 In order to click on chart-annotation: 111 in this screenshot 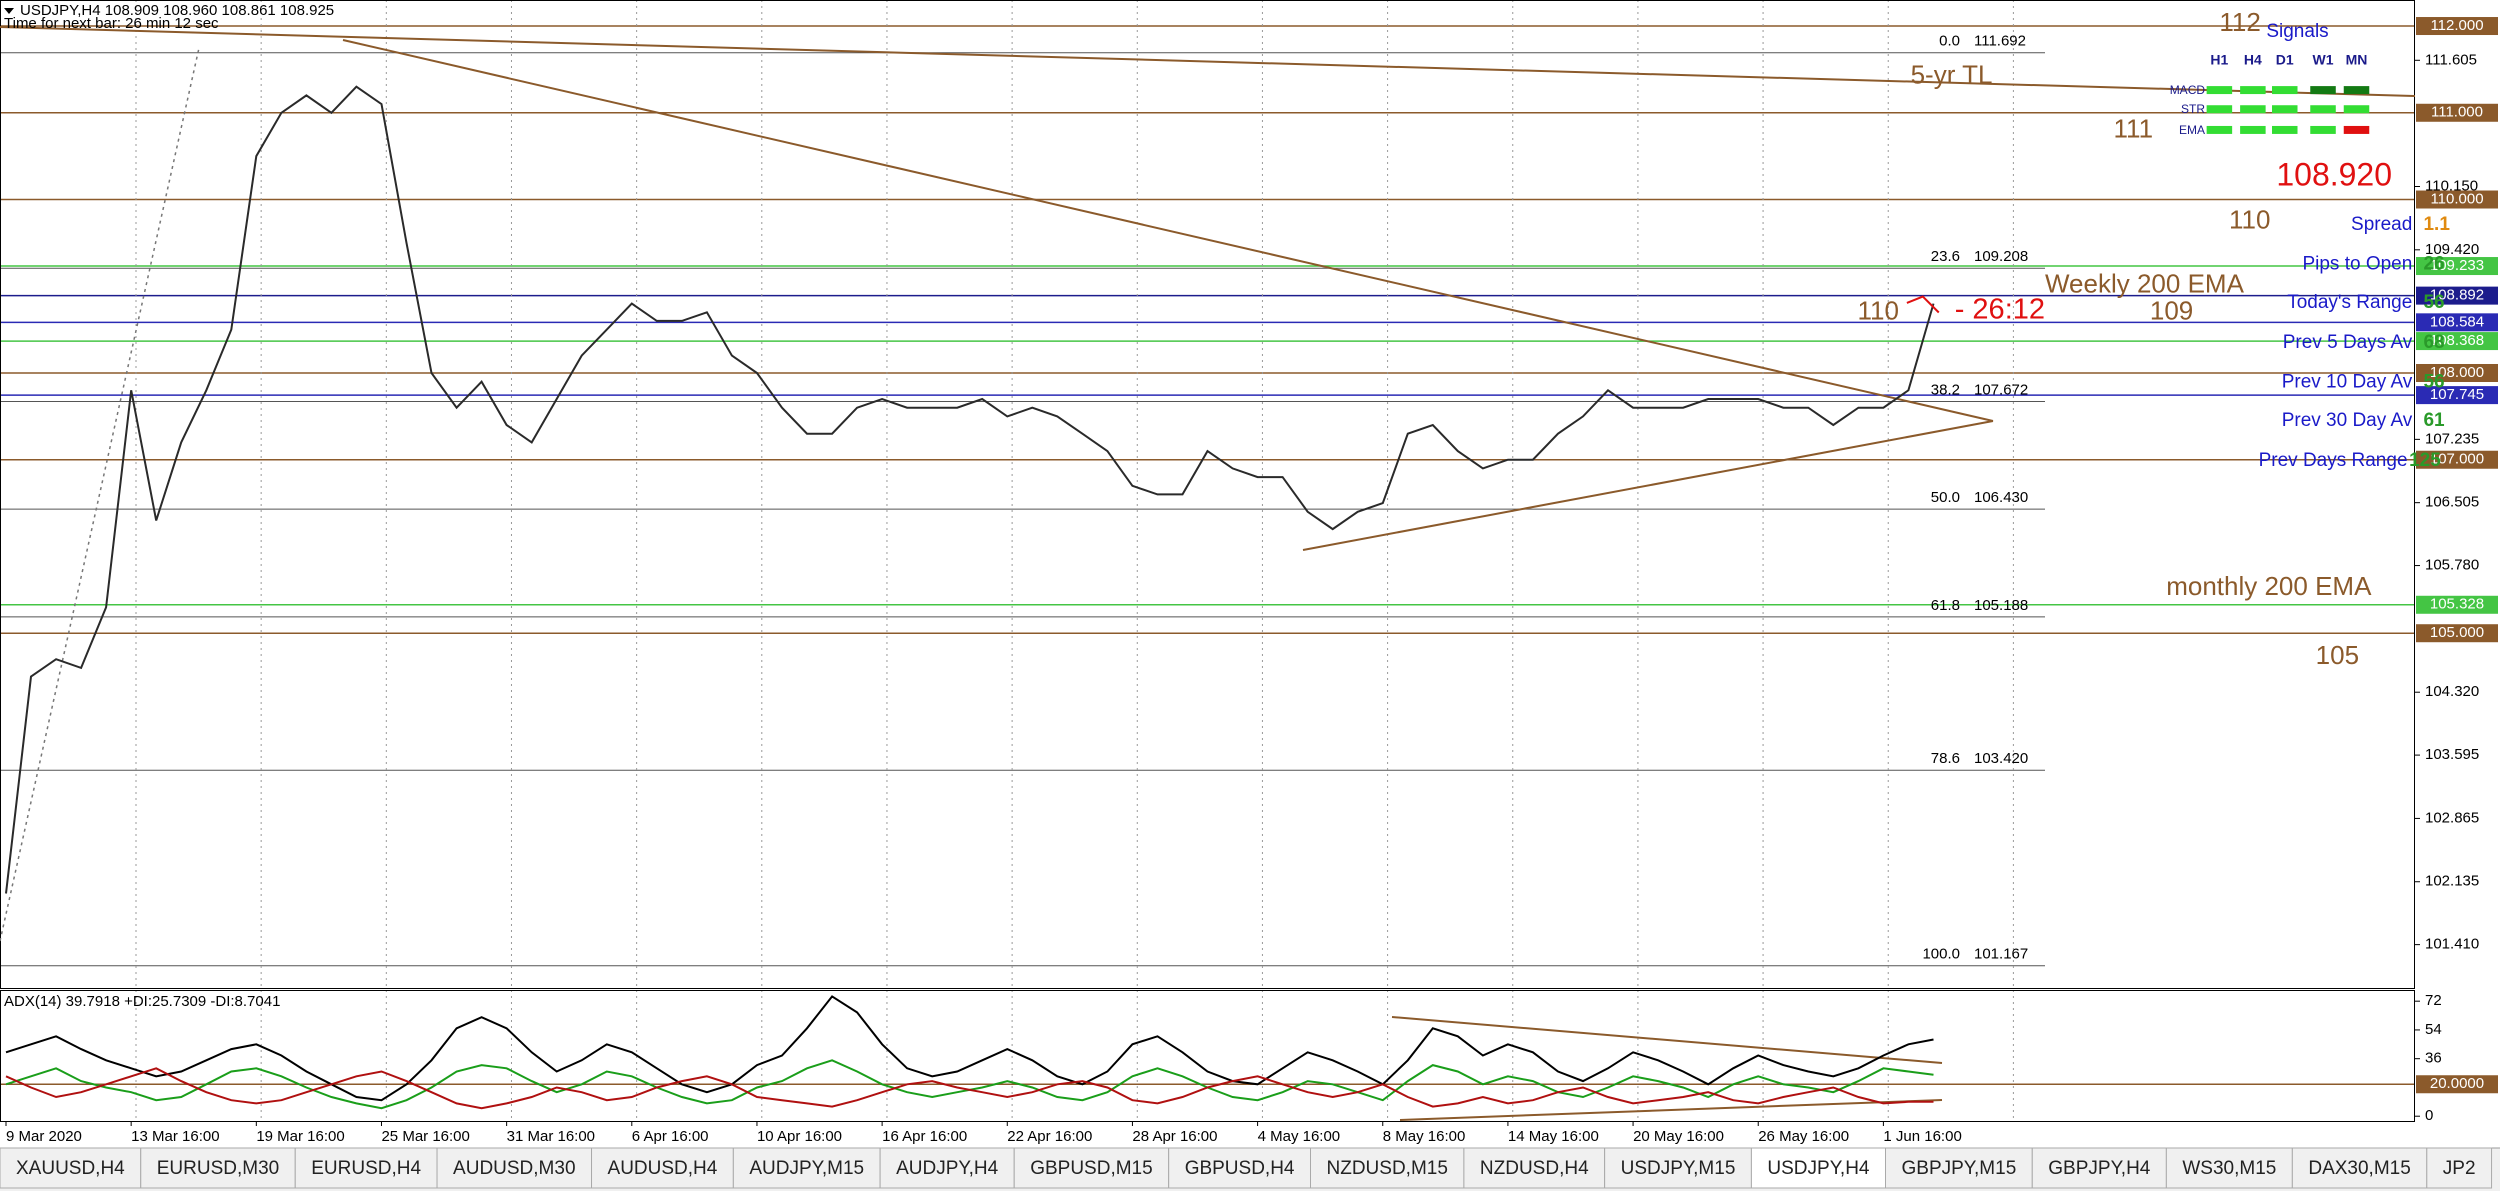, I will do `click(2134, 129)`.